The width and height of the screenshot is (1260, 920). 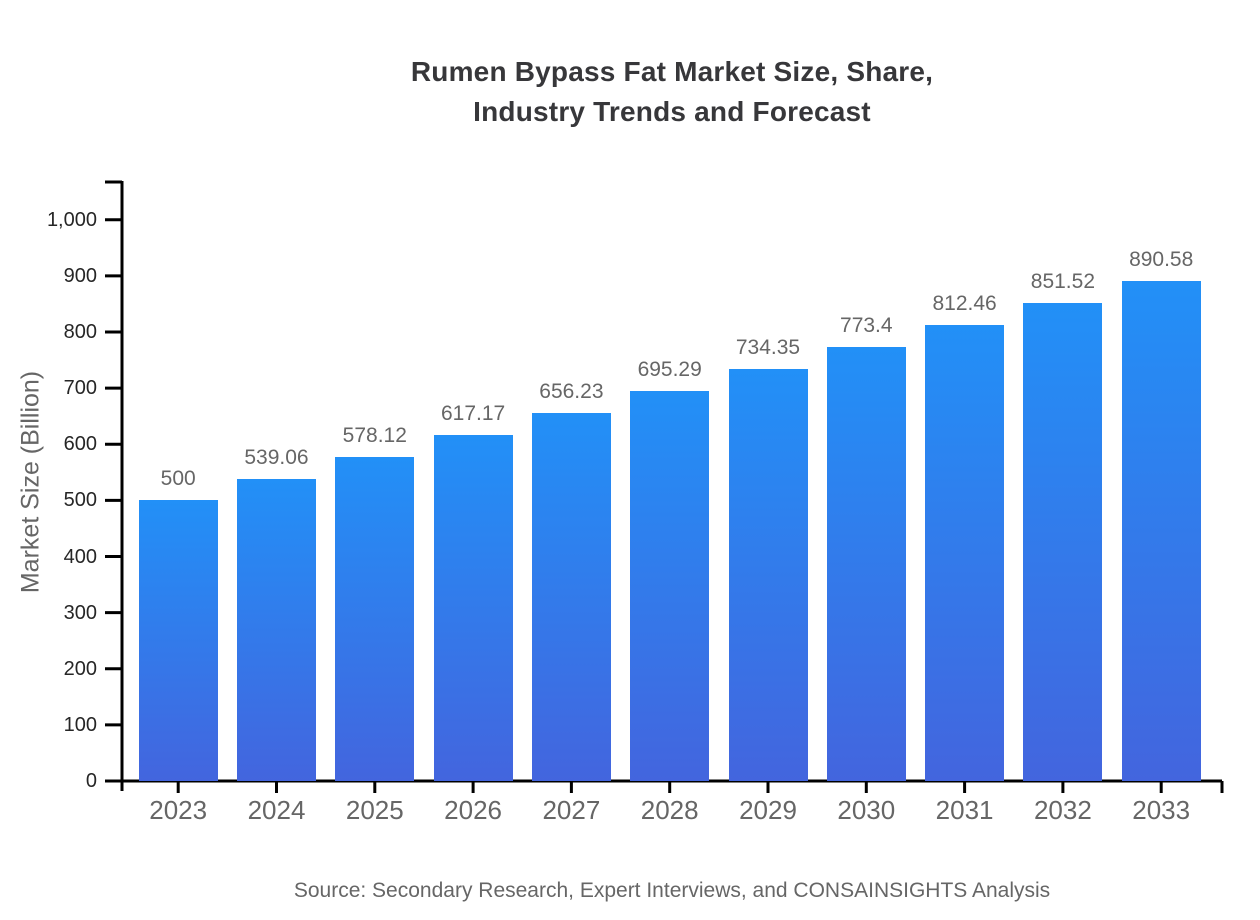 I want to click on bar-value-label: 695.29, so click(x=669, y=369).